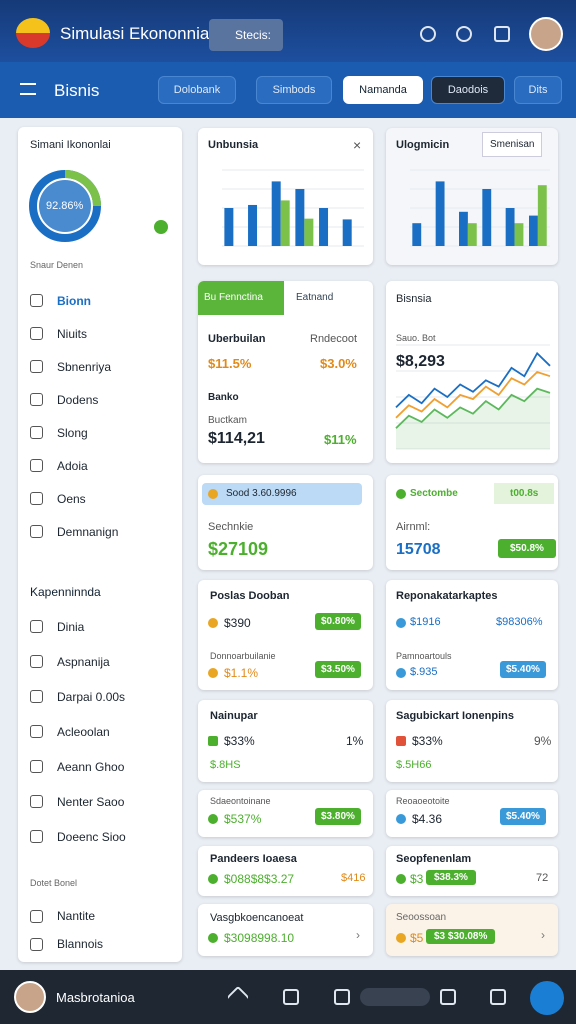 Image resolution: width=576 pixels, height=1024 pixels. I want to click on value: $4.36, so click(427, 819).